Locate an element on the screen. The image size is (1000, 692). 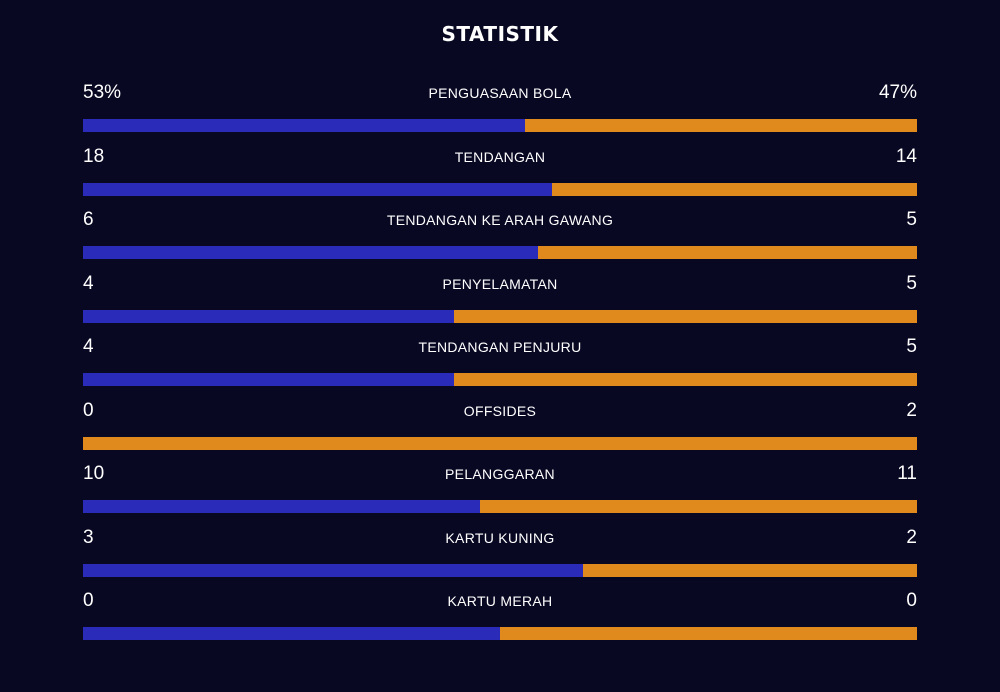
home-value: 3 is located at coordinates (88, 537).